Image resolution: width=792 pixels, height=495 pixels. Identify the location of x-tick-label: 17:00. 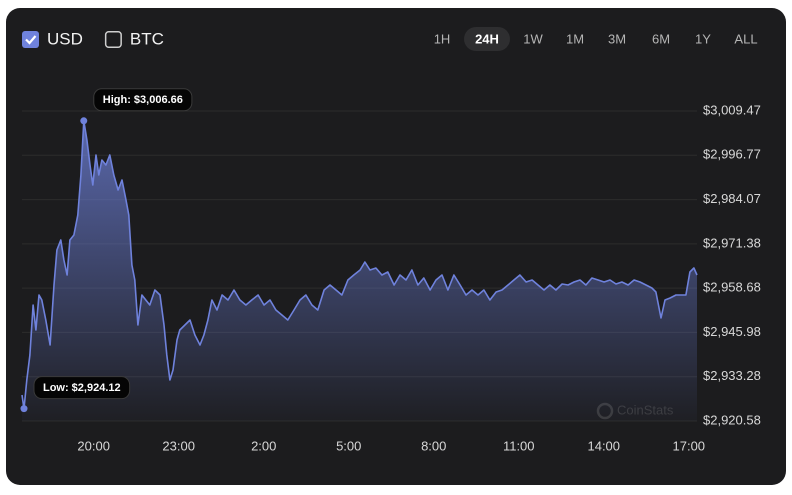
(689, 445).